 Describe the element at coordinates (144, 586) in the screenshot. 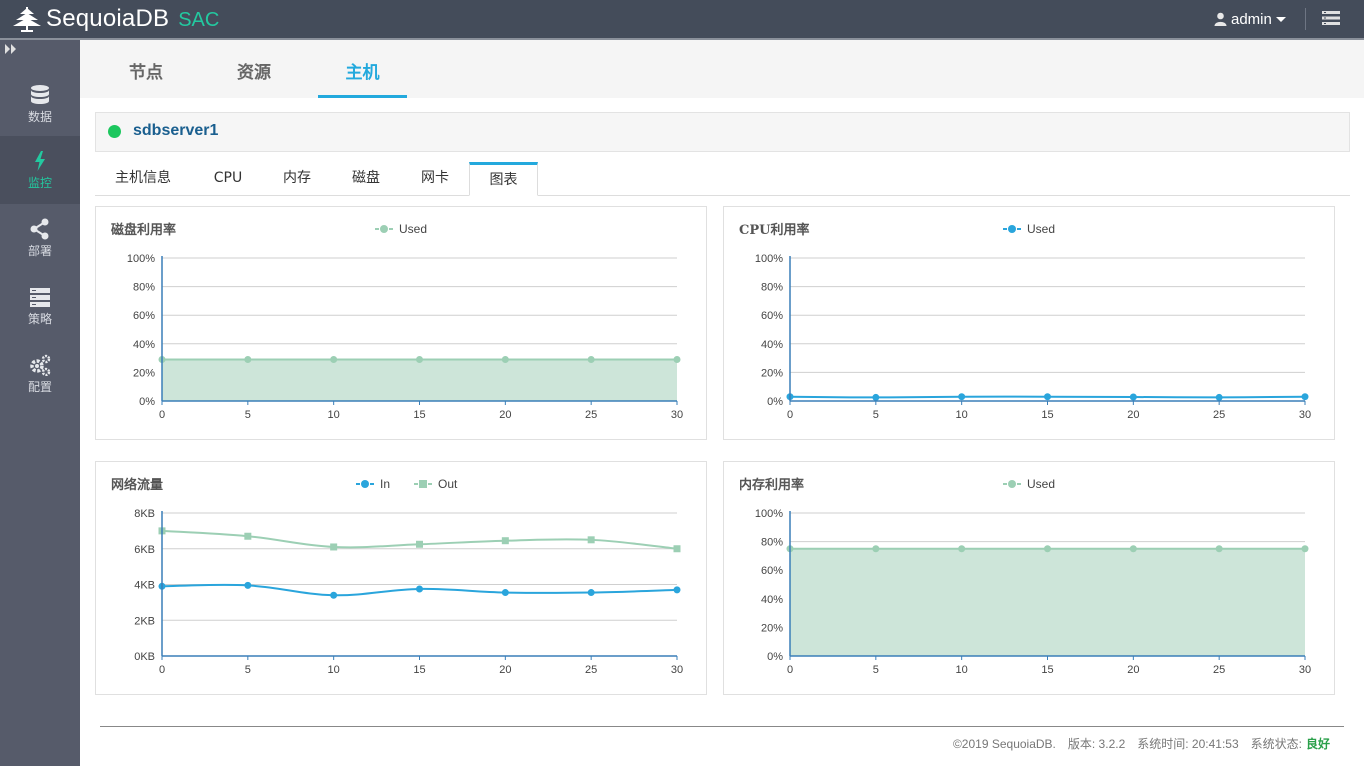

I see `y-tick-label: 4KB` at that location.